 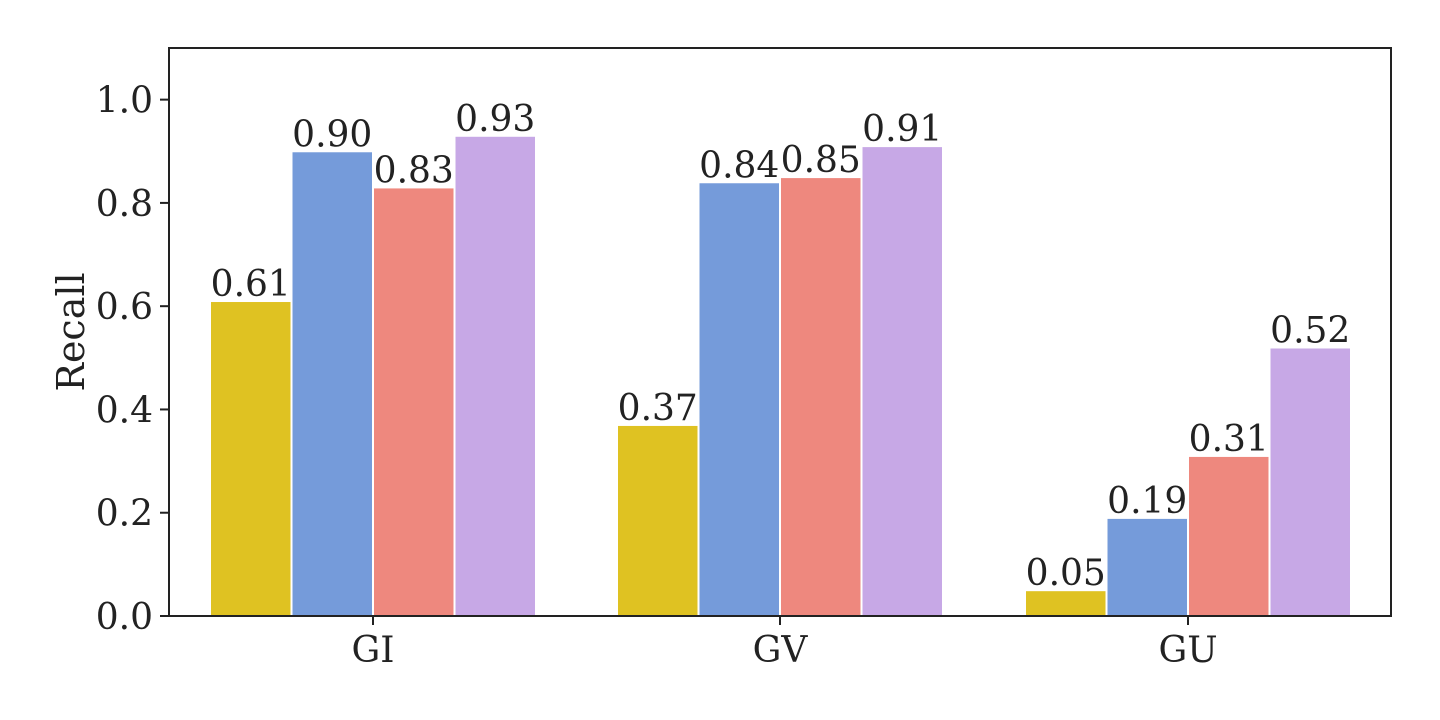 I want to click on y-axis-title: Recall, so click(x=71, y=331).